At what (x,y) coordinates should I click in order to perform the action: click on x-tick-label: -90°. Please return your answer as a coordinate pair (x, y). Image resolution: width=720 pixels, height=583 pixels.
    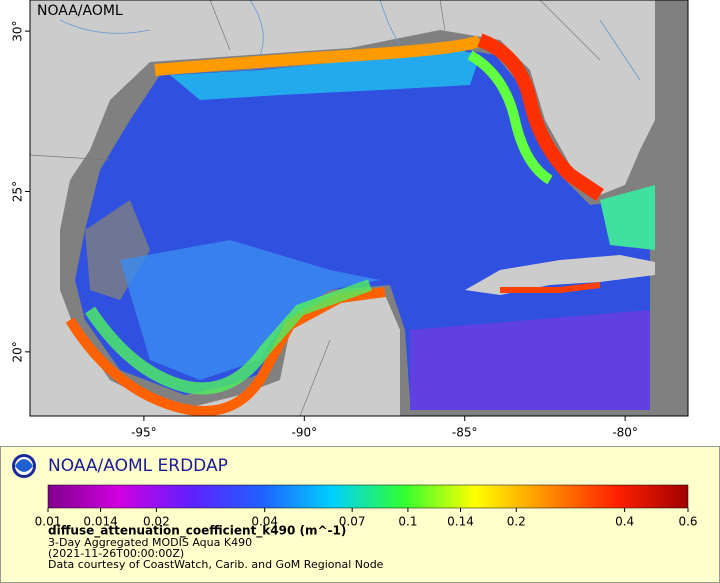
    Looking at the image, I should click on (304, 433).